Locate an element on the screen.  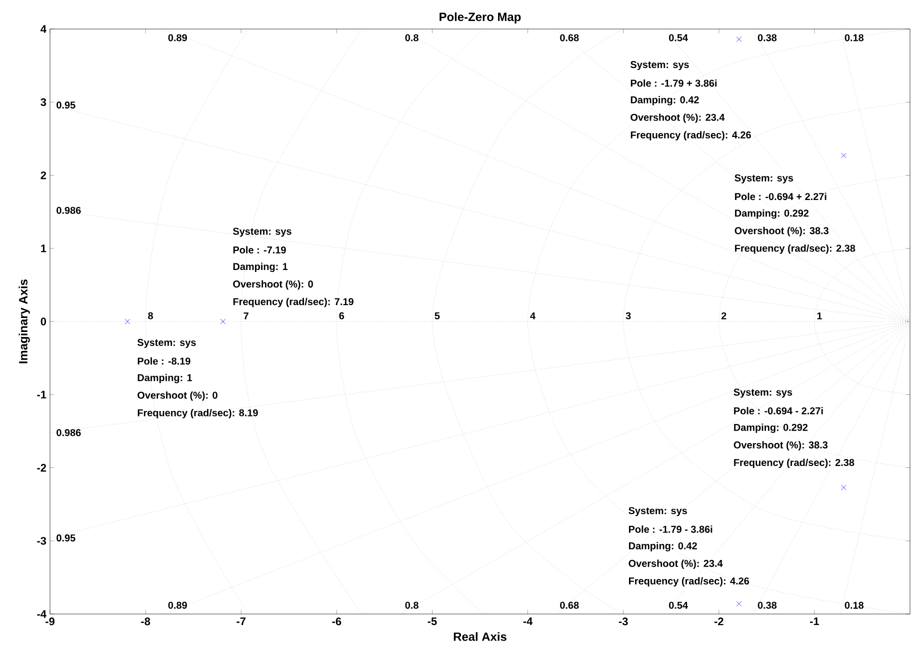
y-axis-title: Imaginary Axis is located at coordinates (24, 321).